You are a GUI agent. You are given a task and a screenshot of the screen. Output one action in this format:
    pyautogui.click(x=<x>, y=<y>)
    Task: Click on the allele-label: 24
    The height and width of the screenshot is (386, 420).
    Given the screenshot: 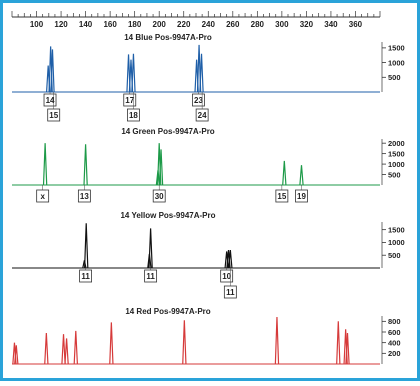 What is the action you would take?
    pyautogui.click(x=202, y=115)
    